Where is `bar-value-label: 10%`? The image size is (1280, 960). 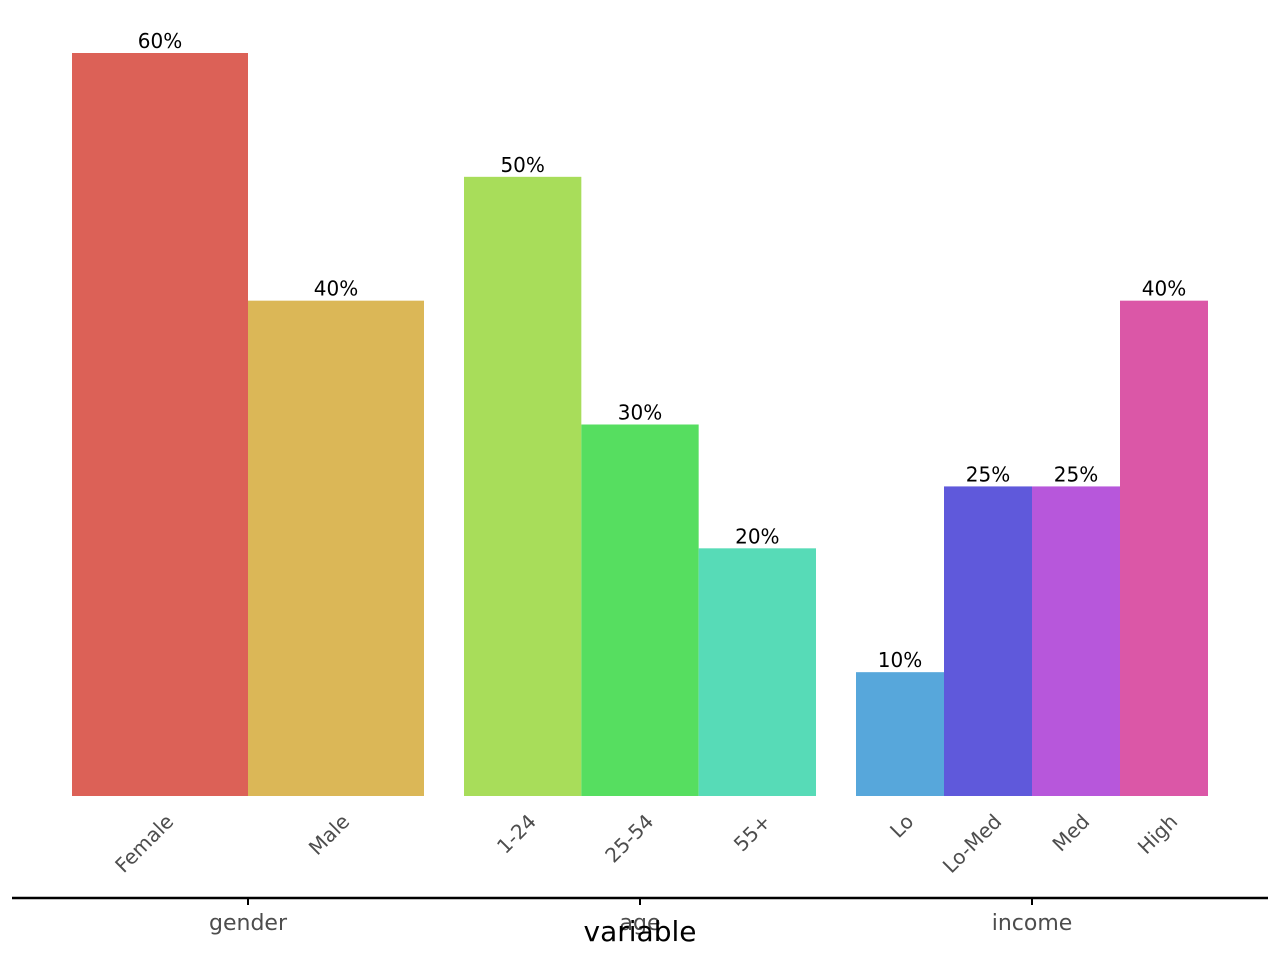 bar-value-label: 10% is located at coordinates (900, 660).